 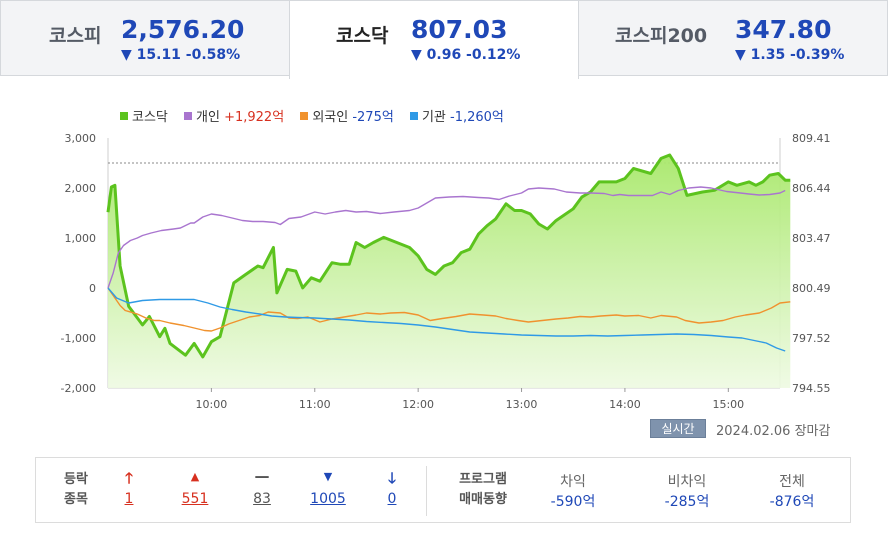 What do you see at coordinates (811, 238) in the screenshot?
I see `y-right-tick-label: 803.47` at bounding box center [811, 238].